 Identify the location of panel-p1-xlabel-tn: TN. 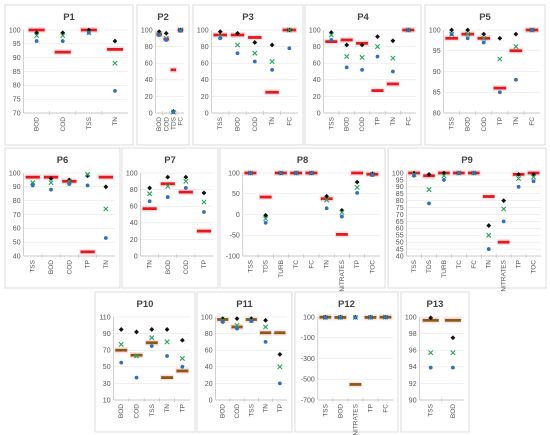
(115, 121).